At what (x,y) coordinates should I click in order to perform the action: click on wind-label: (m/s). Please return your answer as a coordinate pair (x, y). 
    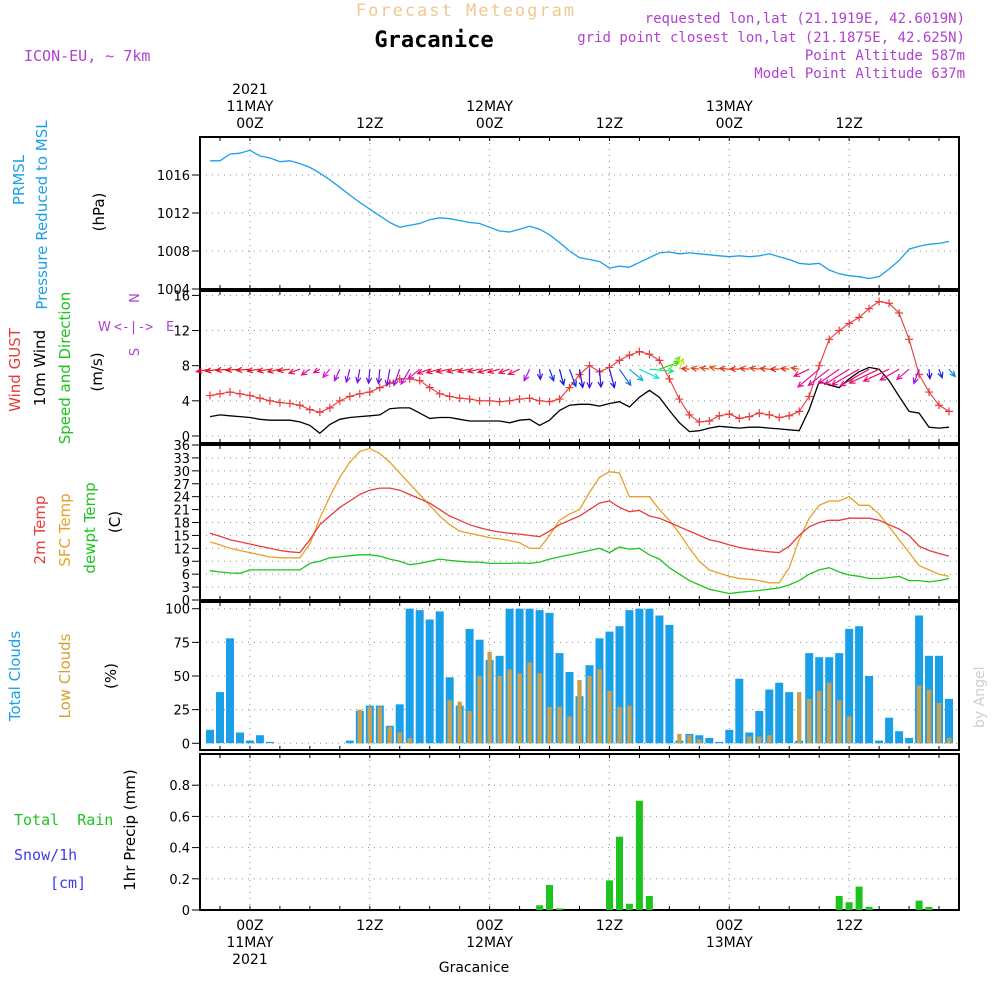
    Looking at the image, I should click on (97, 371).